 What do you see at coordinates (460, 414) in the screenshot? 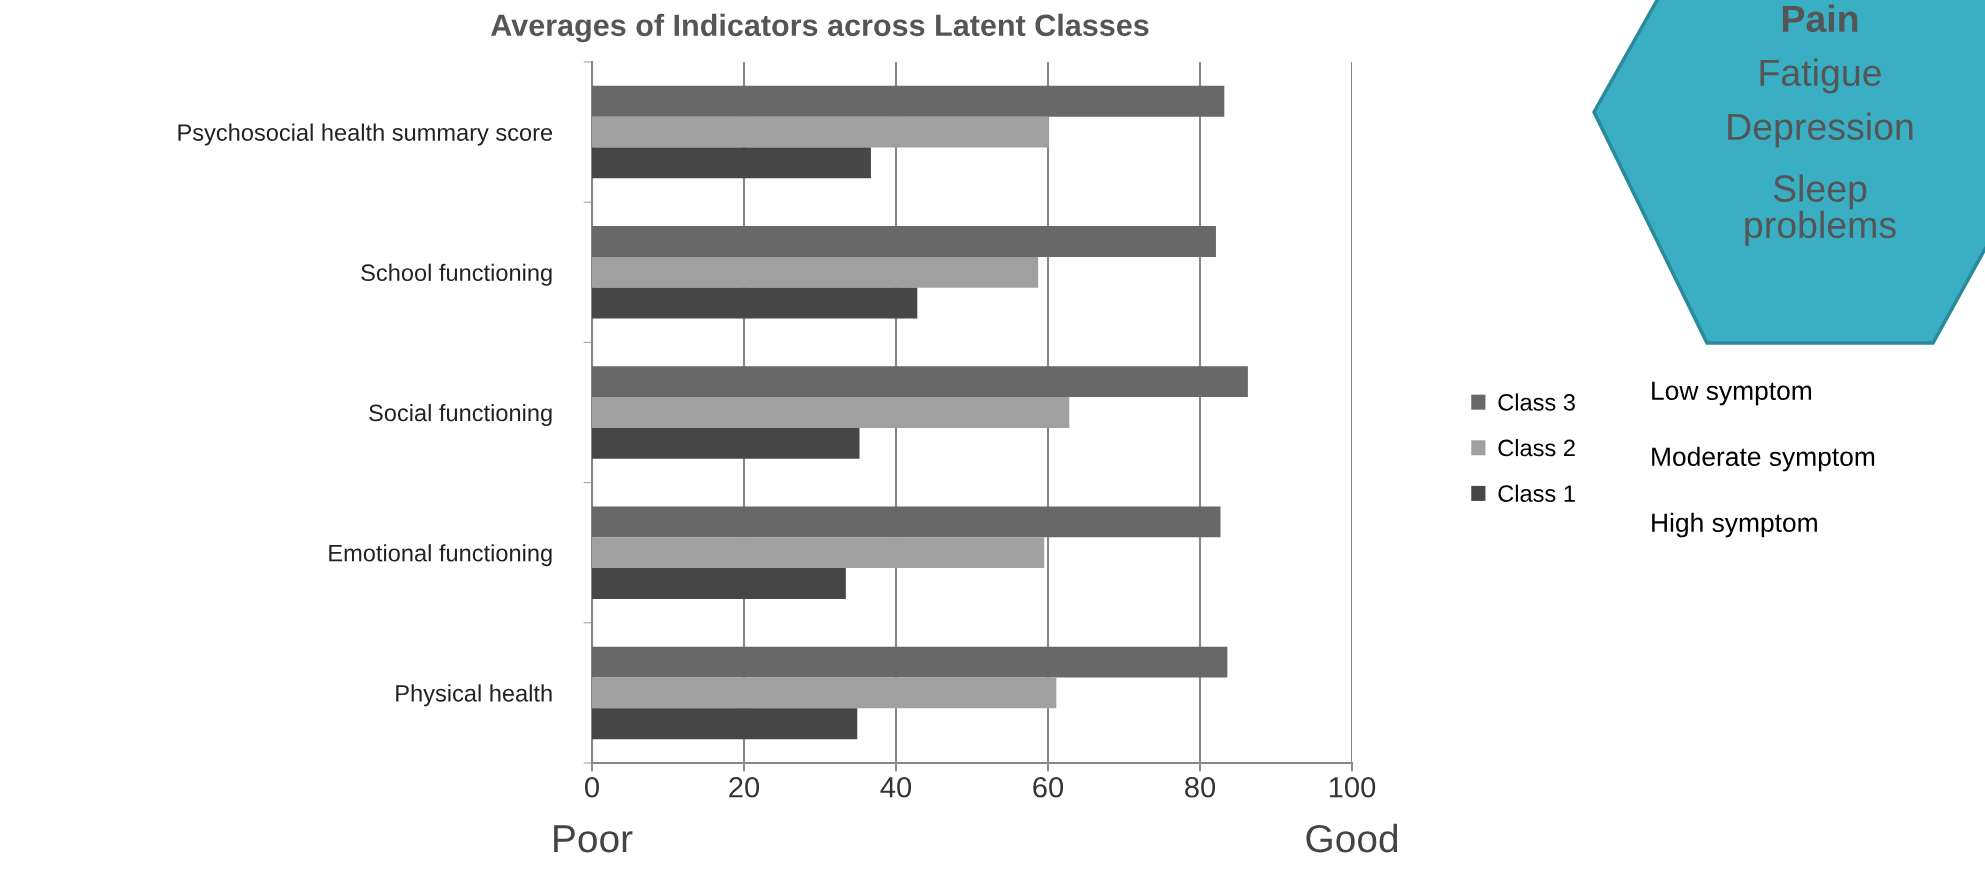
I see `y-tick-label: Social functioning` at bounding box center [460, 414].